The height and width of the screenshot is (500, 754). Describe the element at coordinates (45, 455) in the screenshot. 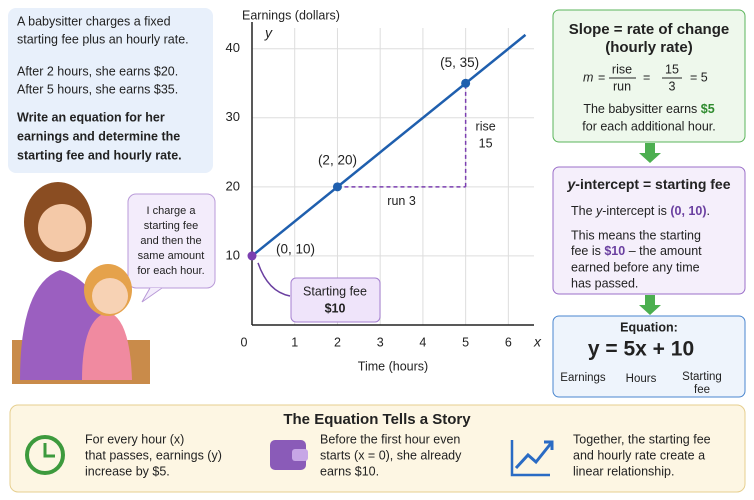

I see `clock-icon` at that location.